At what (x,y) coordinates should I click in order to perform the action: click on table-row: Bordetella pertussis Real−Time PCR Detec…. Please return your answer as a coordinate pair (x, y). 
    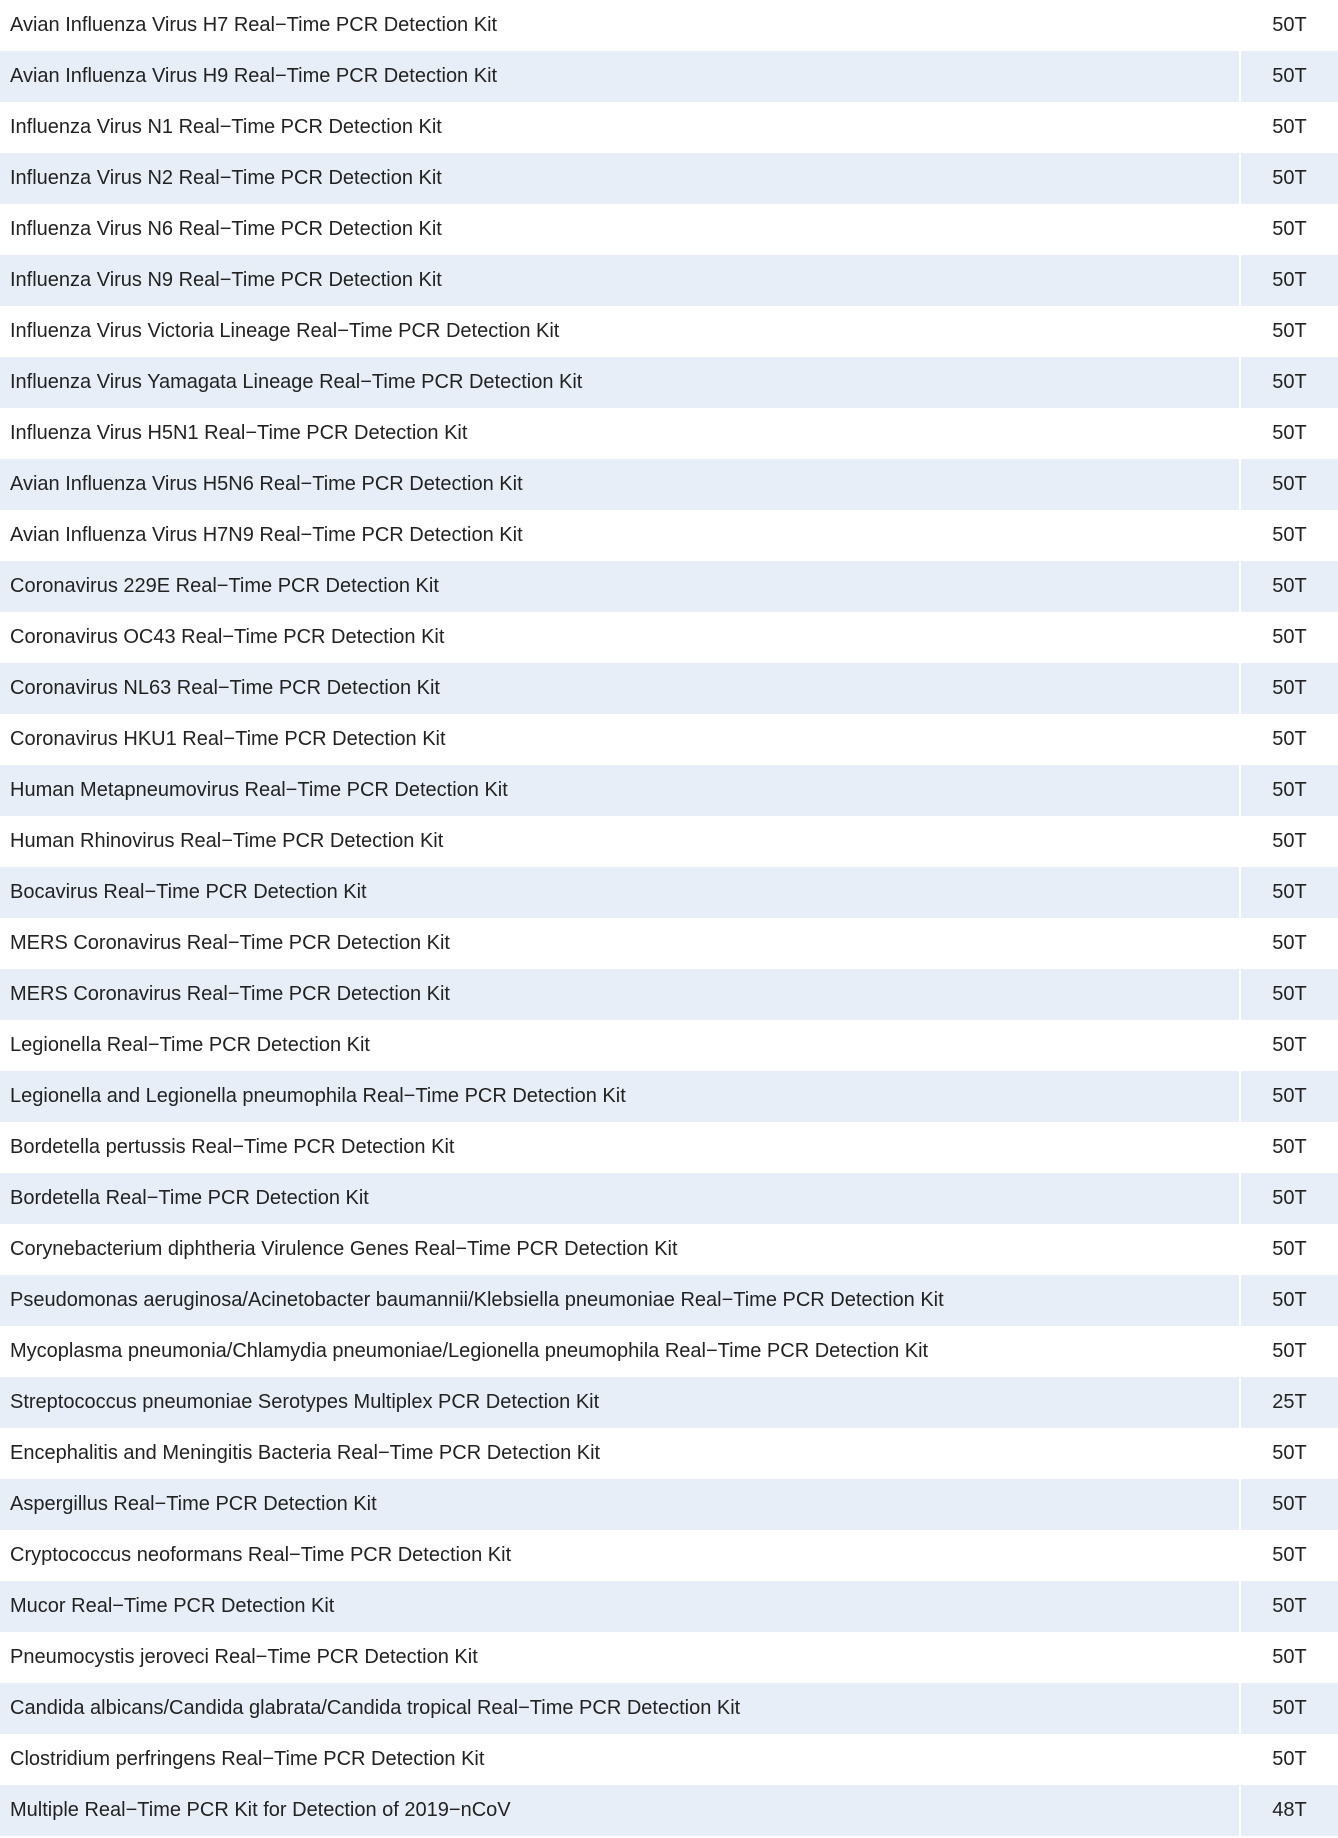
    Looking at the image, I should click on (669, 1147).